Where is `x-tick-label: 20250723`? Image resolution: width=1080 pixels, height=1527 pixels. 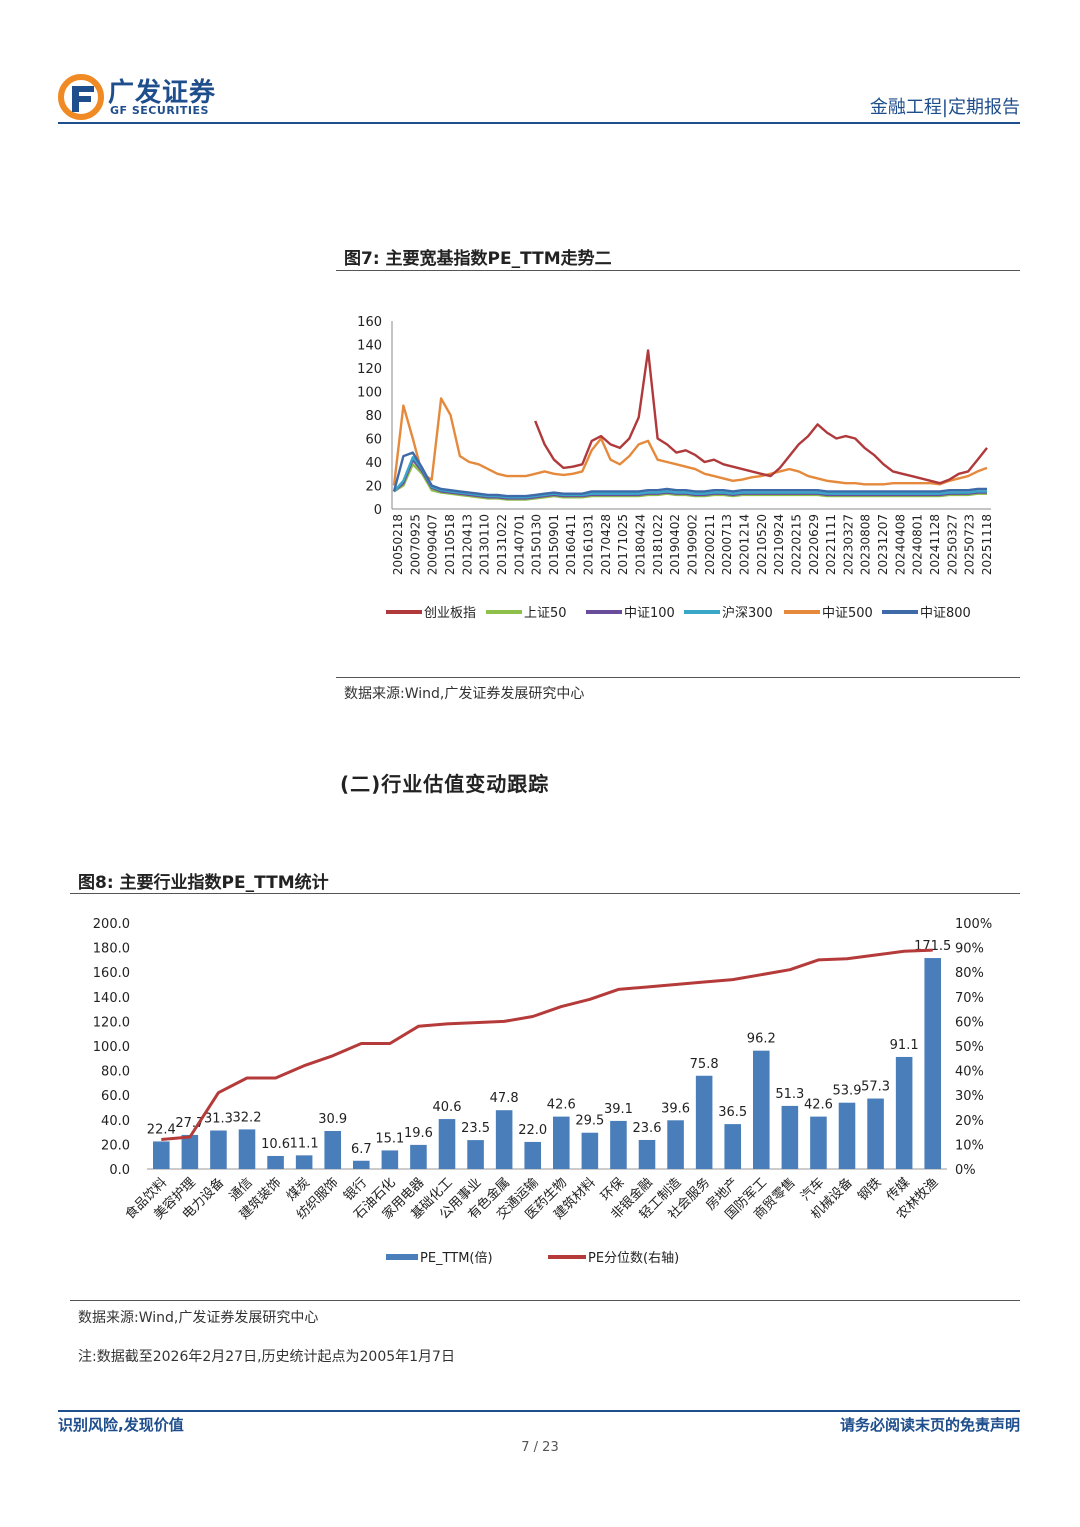
x-tick-label: 20250723 is located at coordinates (970, 544).